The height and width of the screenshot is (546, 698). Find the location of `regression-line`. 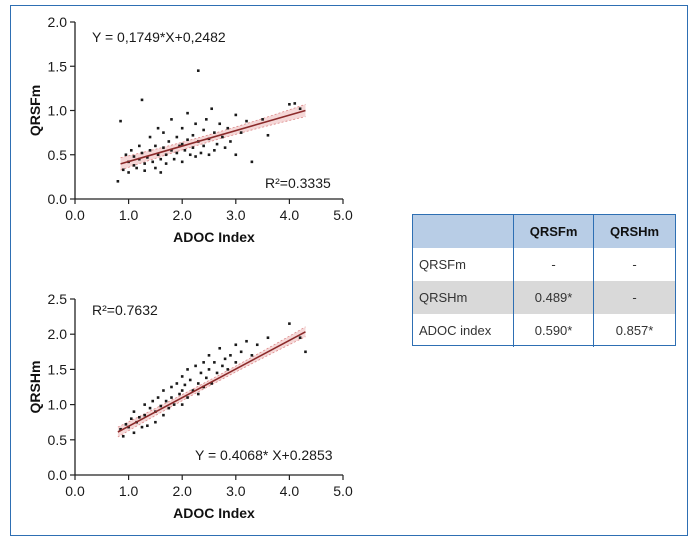

regression-line is located at coordinates (213, 137).